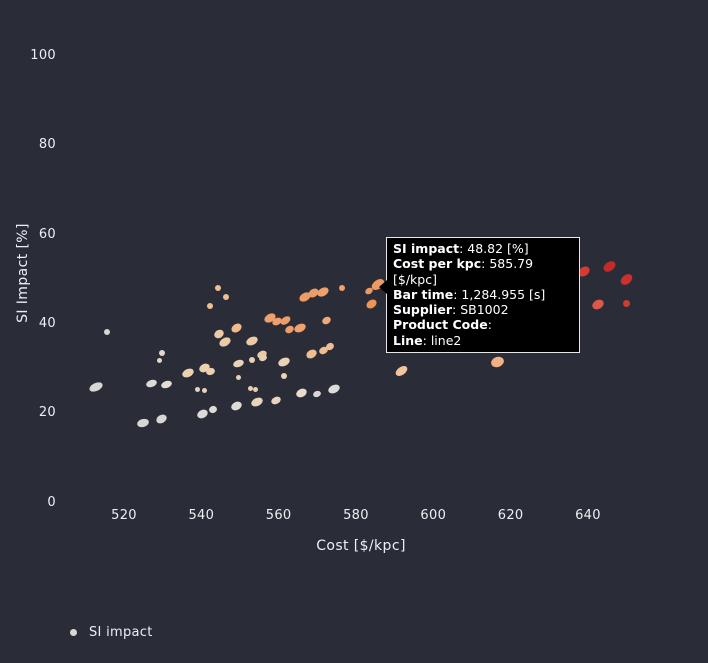  I want to click on x-tick-label: 540, so click(201, 515).